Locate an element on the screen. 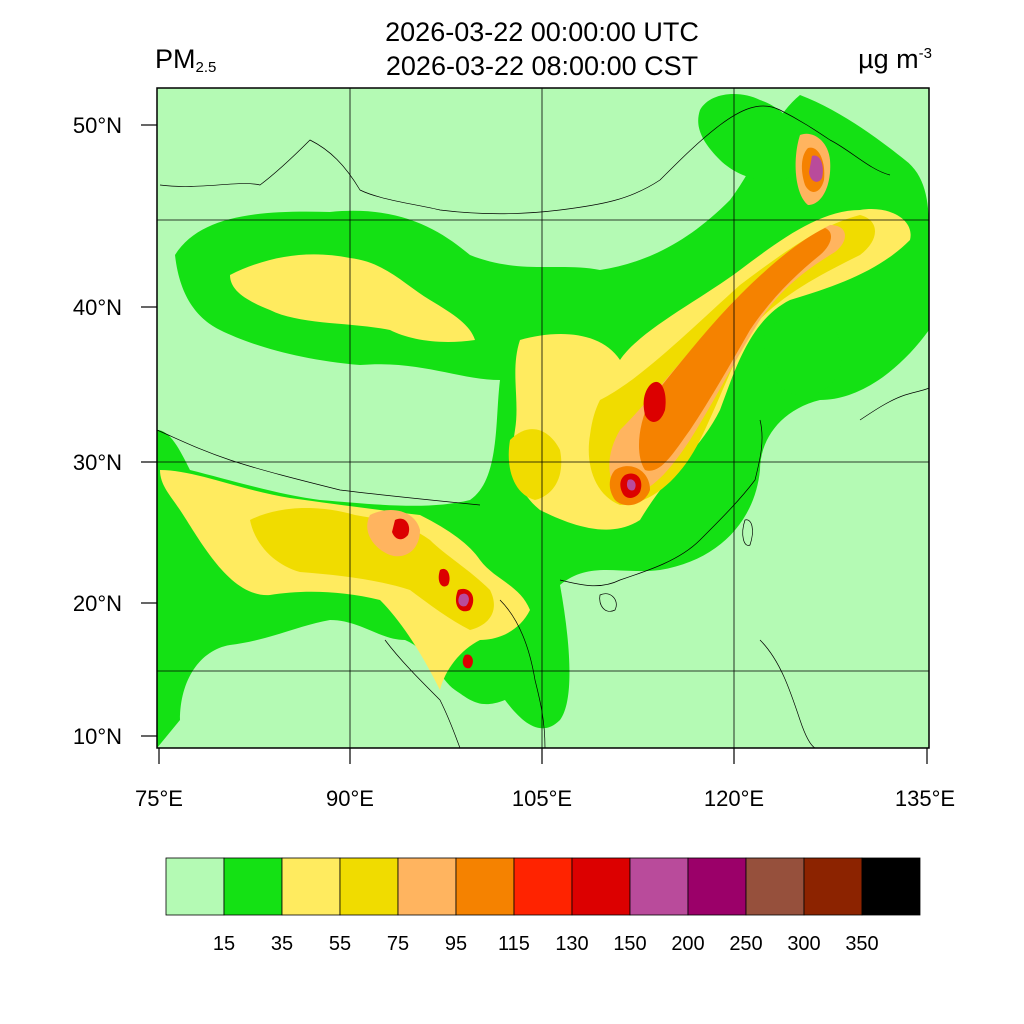 The image size is (1024, 1024). colorbar-boxes is located at coordinates (543, 886).